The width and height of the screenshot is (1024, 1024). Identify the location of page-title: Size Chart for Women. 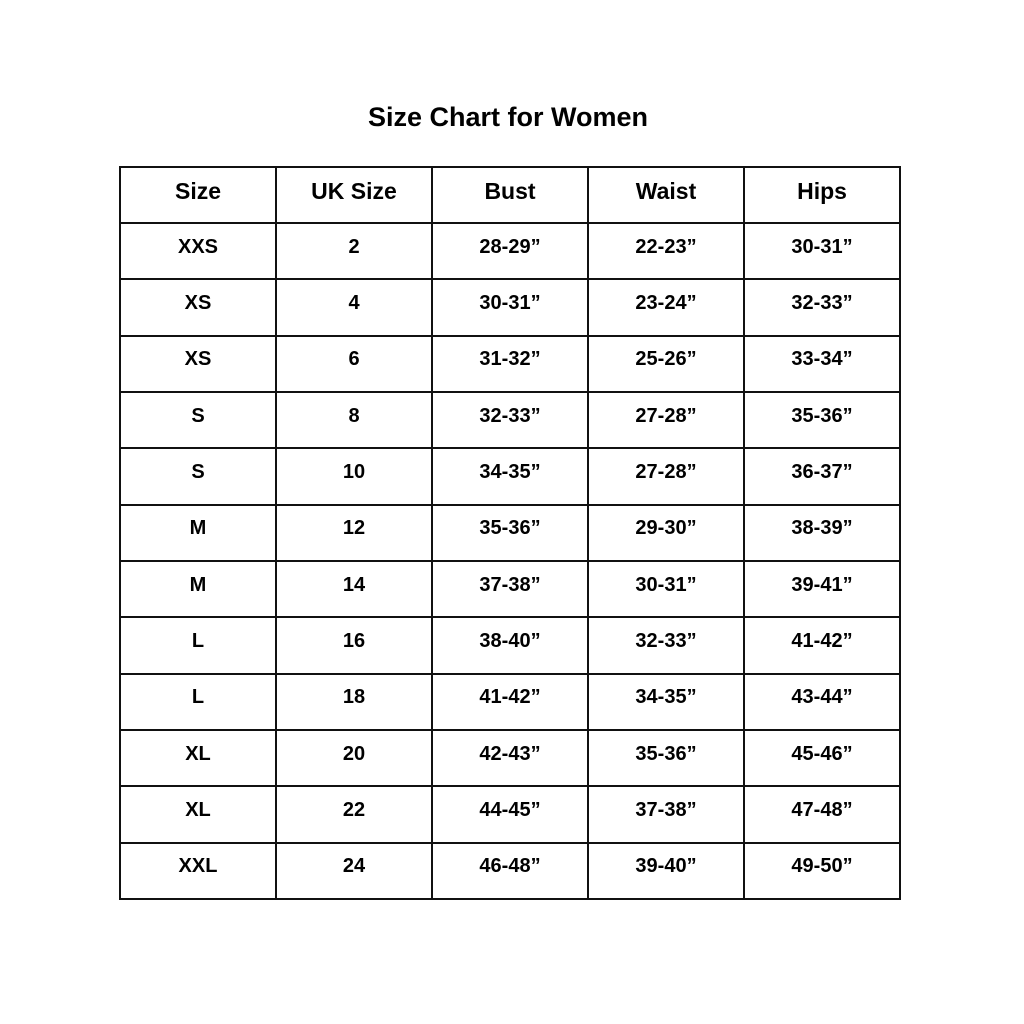
(508, 117).